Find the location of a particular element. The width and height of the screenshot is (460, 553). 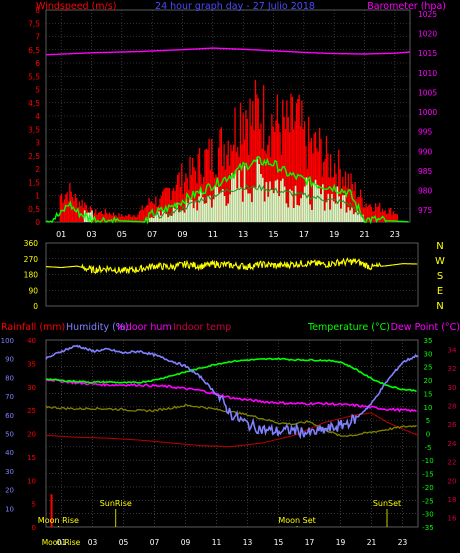

temp-xtick-label: 23 is located at coordinates (403, 542).